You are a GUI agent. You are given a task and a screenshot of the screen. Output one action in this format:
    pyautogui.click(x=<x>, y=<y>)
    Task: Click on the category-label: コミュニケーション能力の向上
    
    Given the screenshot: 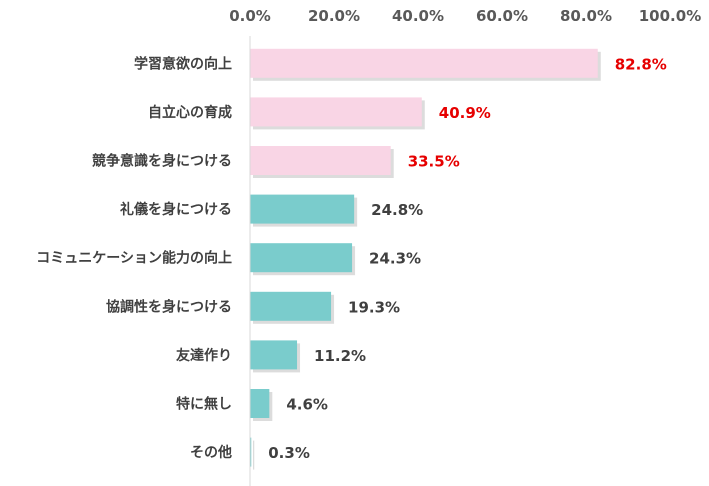 What is the action you would take?
    pyautogui.click(x=134, y=258)
    